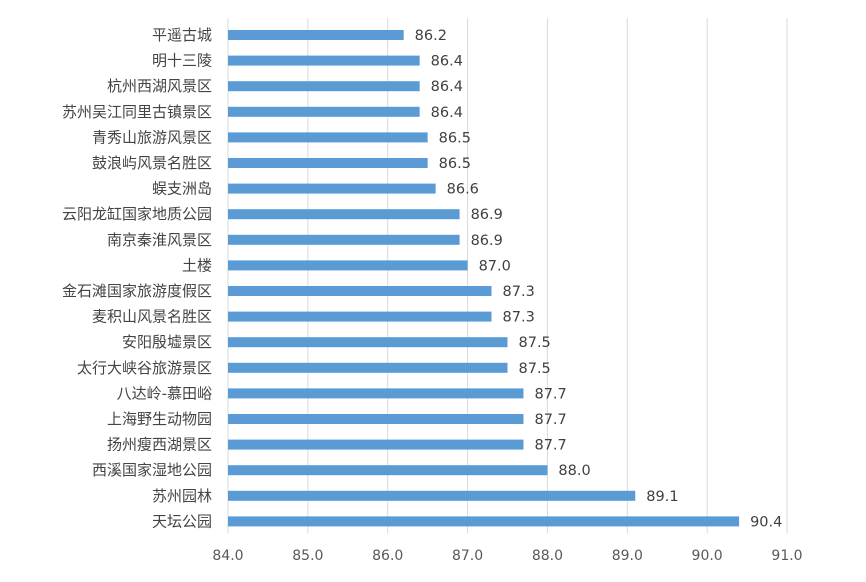 The height and width of the screenshot is (582, 866). I want to click on category-label: 青秀山旅游风景区, so click(152, 137).